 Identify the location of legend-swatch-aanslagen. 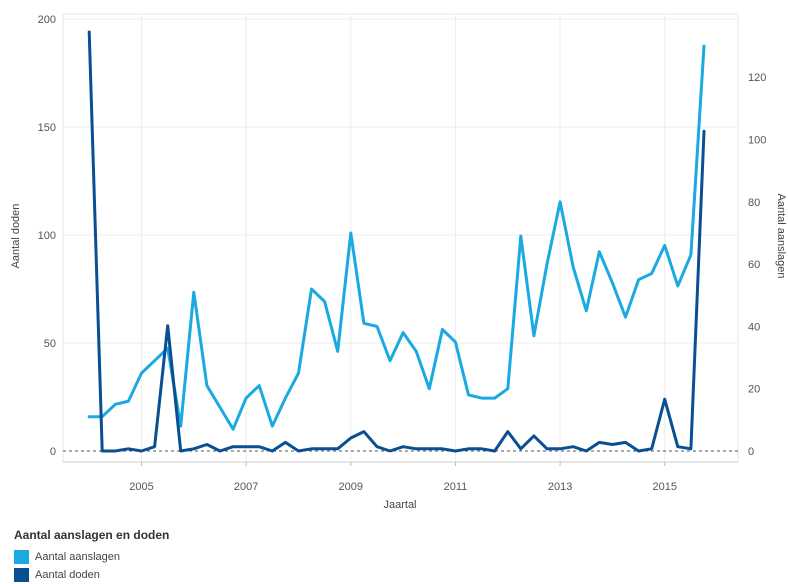
(21, 557).